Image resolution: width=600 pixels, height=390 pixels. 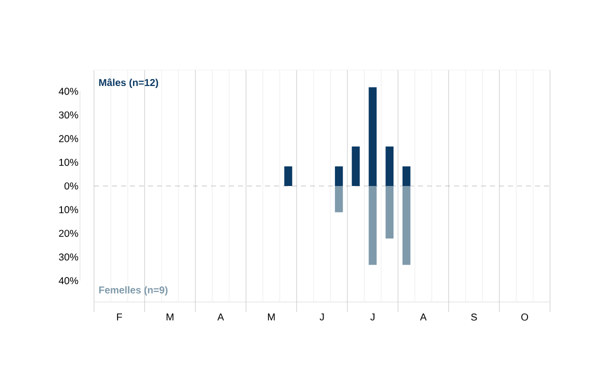 What do you see at coordinates (119, 317) in the screenshot?
I see `x-tick-label: F` at bounding box center [119, 317].